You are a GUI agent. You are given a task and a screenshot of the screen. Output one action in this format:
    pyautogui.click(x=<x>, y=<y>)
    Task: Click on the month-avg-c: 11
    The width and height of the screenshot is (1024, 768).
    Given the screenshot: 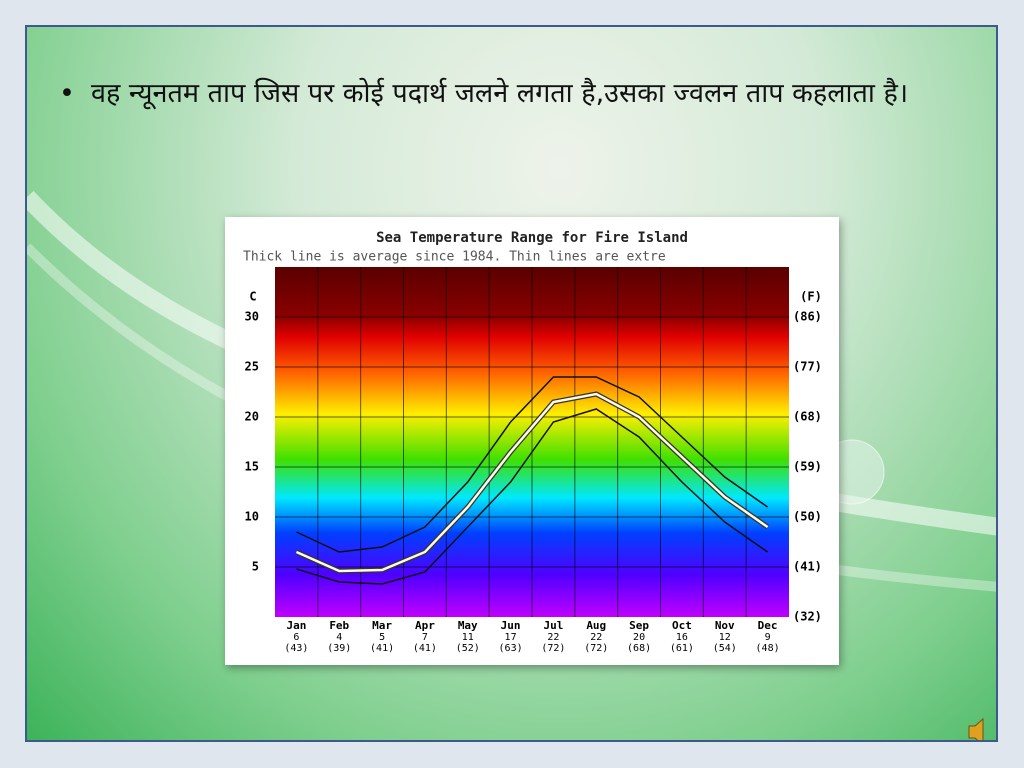 What is the action you would take?
    pyautogui.click(x=468, y=637)
    